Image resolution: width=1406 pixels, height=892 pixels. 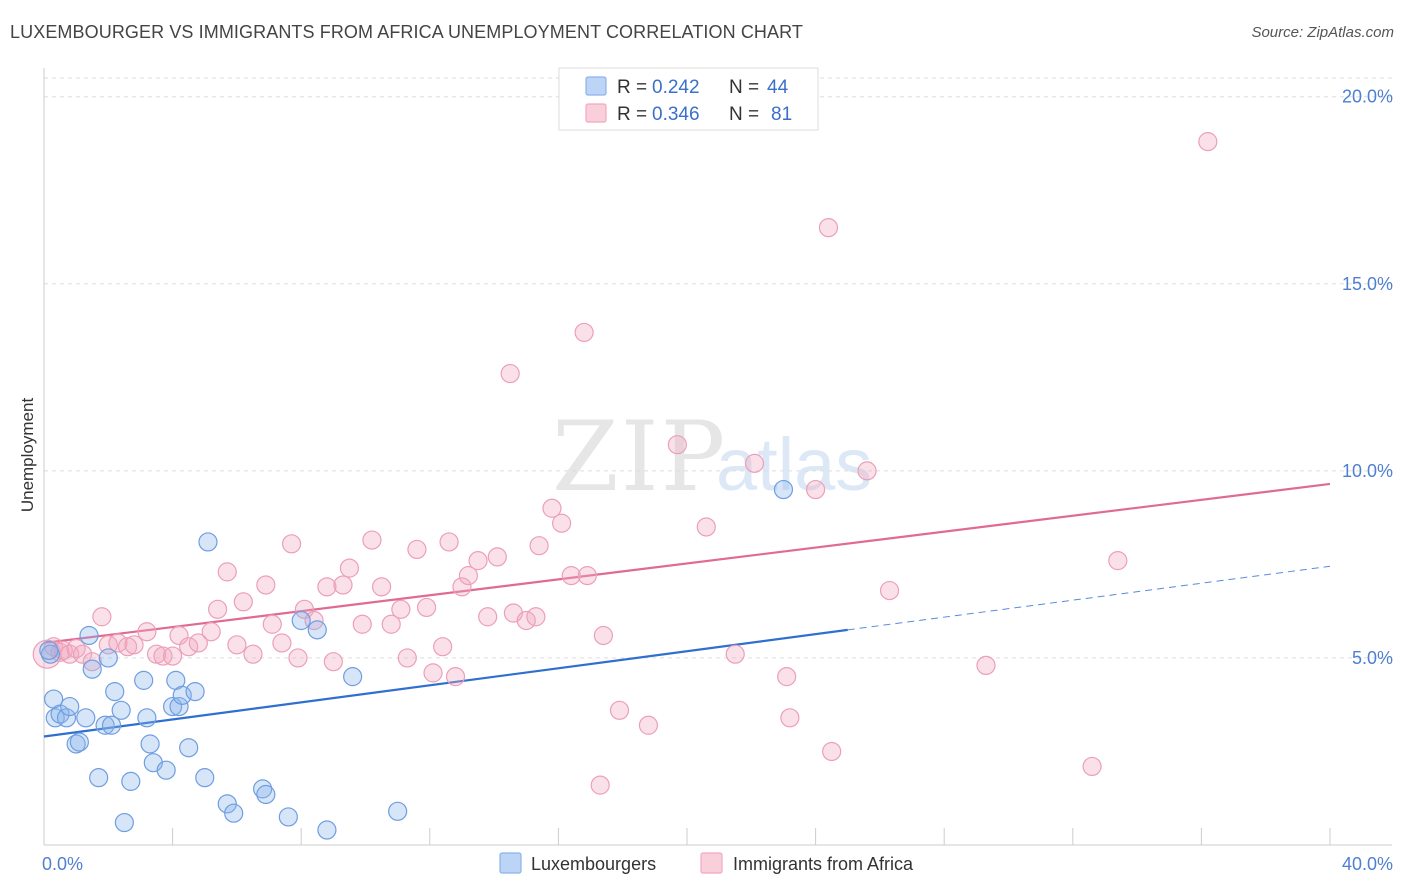 What do you see at coordinates (596, 113) in the screenshot?
I see `legend-swatch-immigrants` at bounding box center [596, 113].